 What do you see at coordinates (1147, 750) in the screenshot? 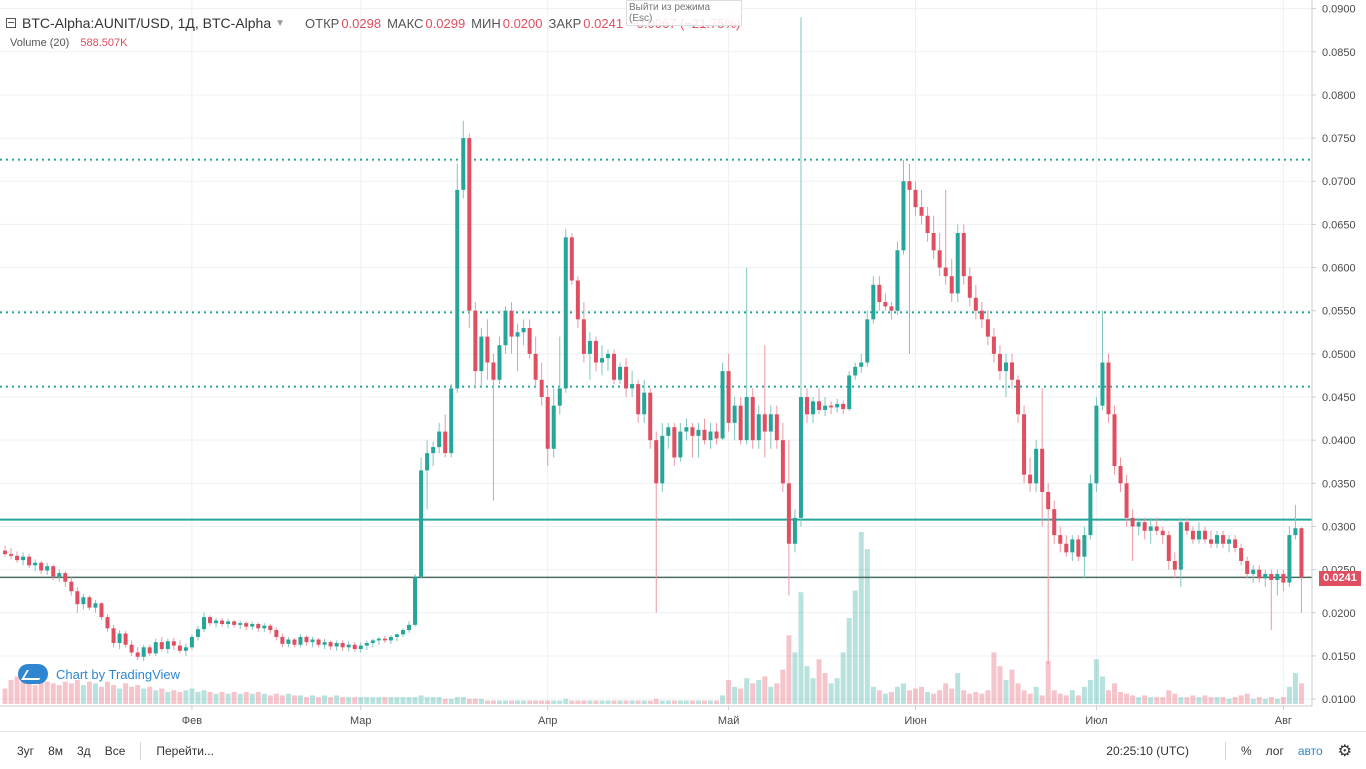
I see `utc-clock: 20:25:10 (UTC)` at bounding box center [1147, 750].